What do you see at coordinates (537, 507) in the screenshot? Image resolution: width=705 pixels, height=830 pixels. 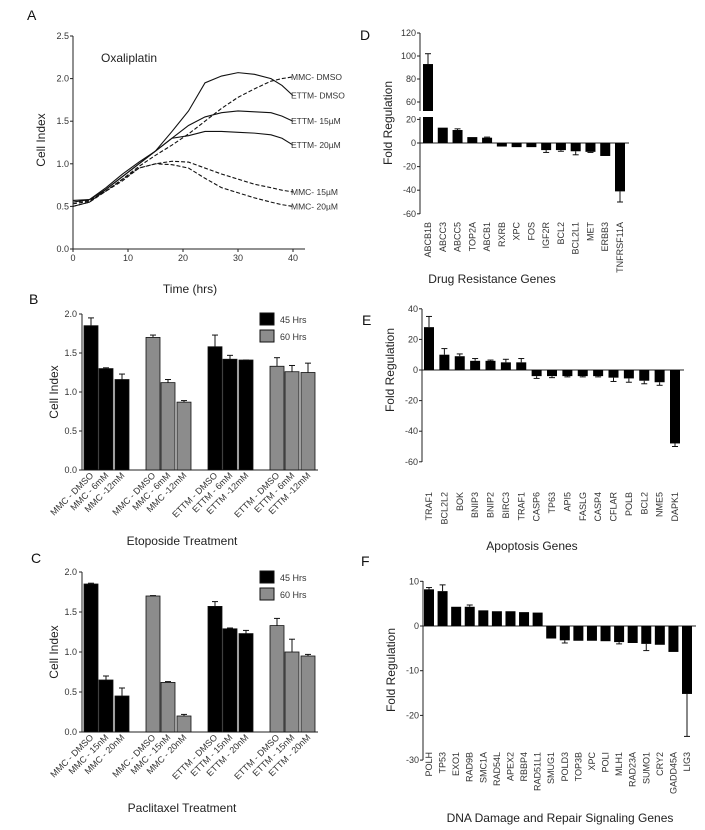 I see `x-tick-label: CASP6` at bounding box center [537, 507].